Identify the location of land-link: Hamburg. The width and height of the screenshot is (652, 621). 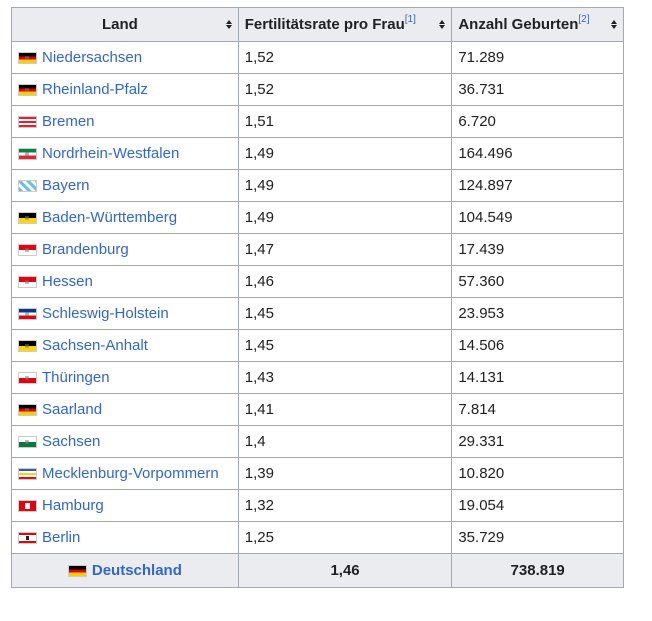
(73, 505).